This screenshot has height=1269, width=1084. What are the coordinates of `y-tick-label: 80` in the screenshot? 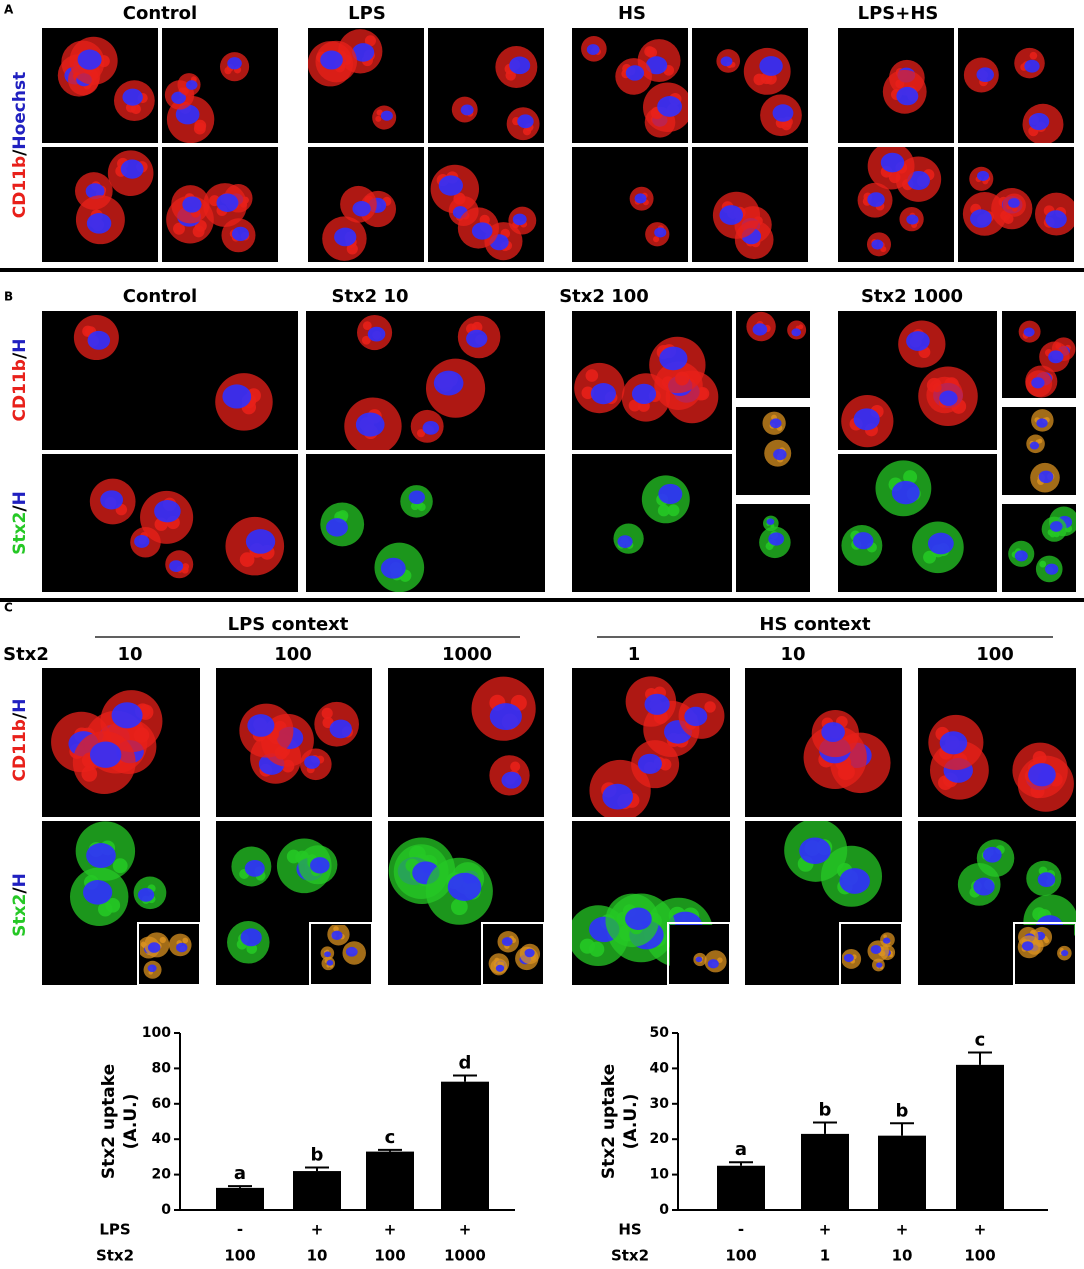 It's located at (162, 1068).